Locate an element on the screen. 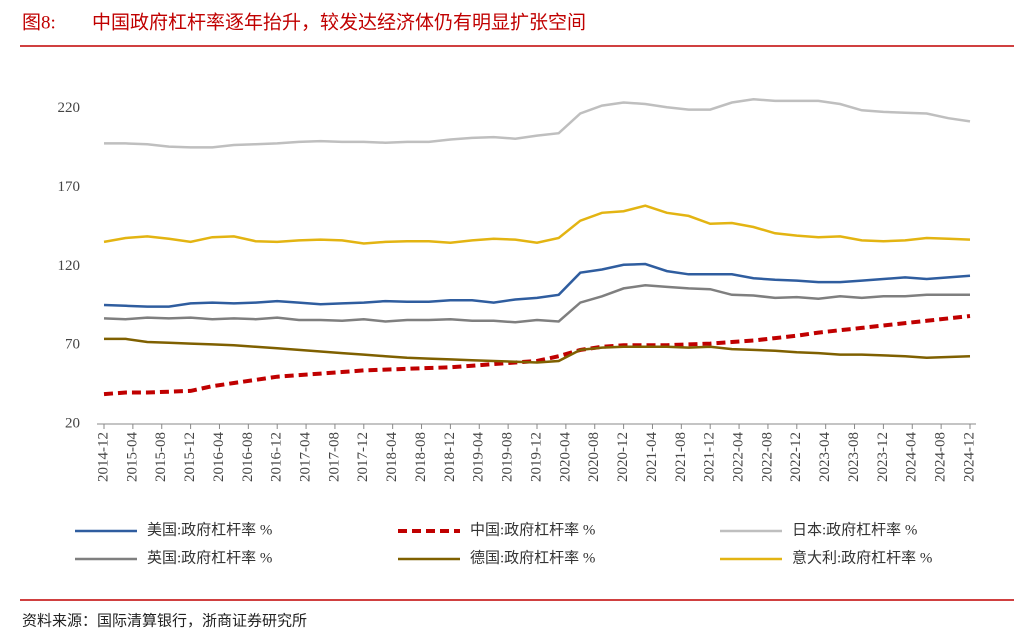  source-note: 资料来源：国际清算银行，浙商证券研究所 is located at coordinates (164, 620).